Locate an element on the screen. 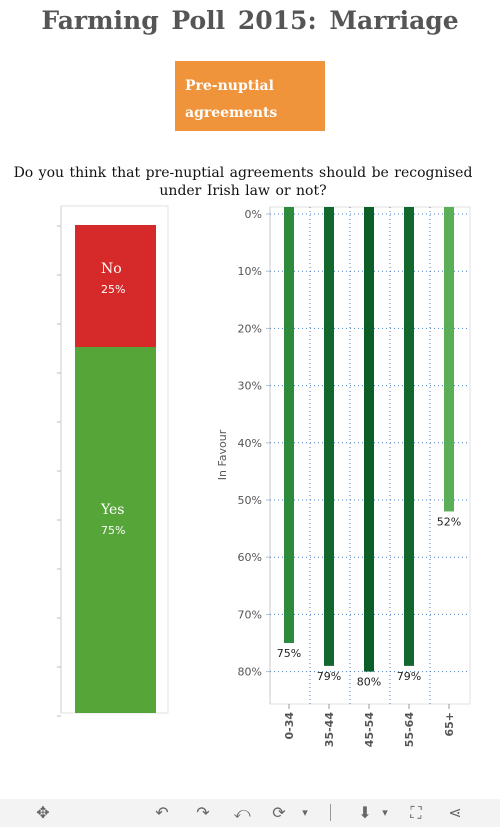 The height and width of the screenshot is (827, 500). y-tick-label: 40% is located at coordinates (250, 443).